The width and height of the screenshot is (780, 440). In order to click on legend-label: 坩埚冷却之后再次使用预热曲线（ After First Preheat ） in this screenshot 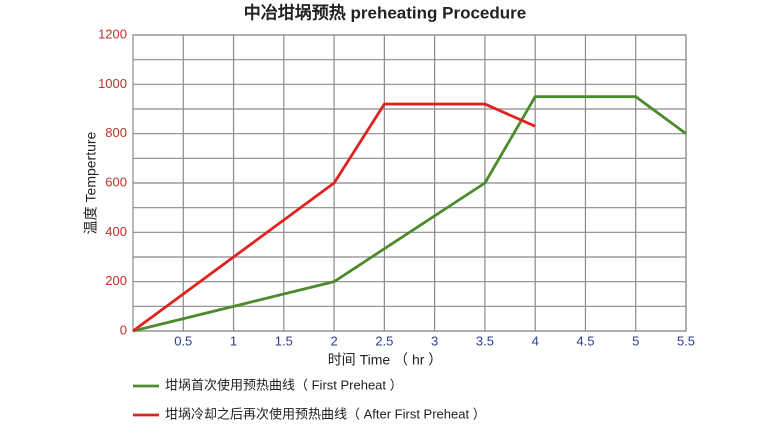, I will do `click(325, 413)`.